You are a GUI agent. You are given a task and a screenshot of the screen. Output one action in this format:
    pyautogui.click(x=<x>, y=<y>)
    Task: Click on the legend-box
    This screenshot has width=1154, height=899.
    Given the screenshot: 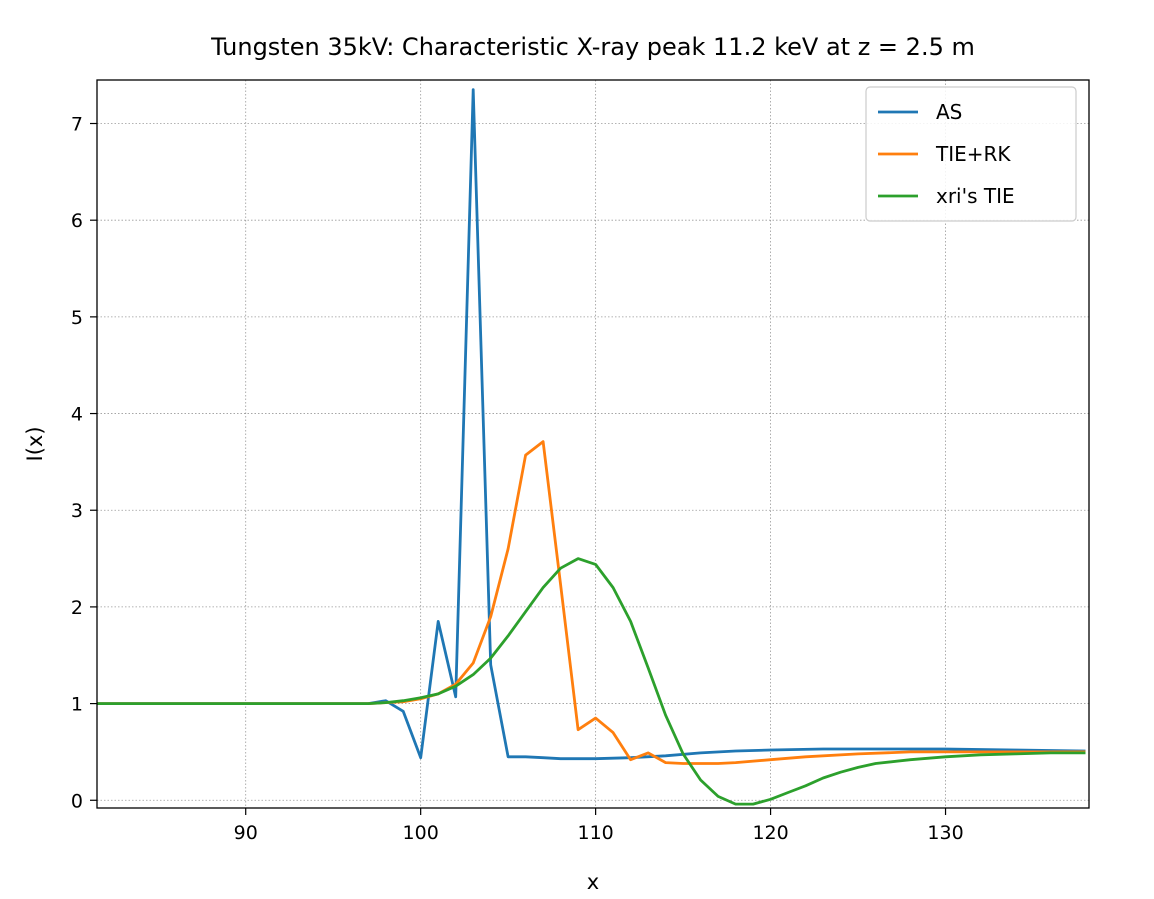 What is the action you would take?
    pyautogui.click(x=971, y=154)
    